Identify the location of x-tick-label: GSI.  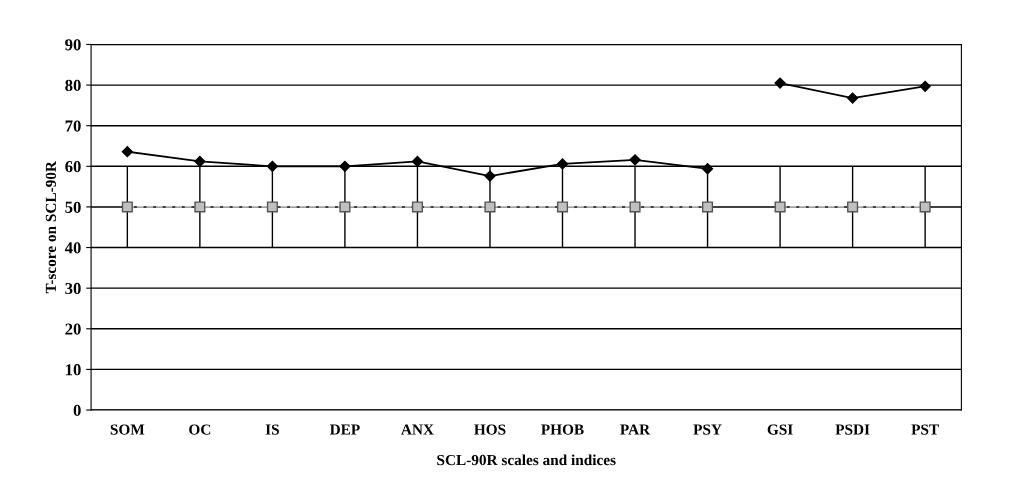
(780, 429).